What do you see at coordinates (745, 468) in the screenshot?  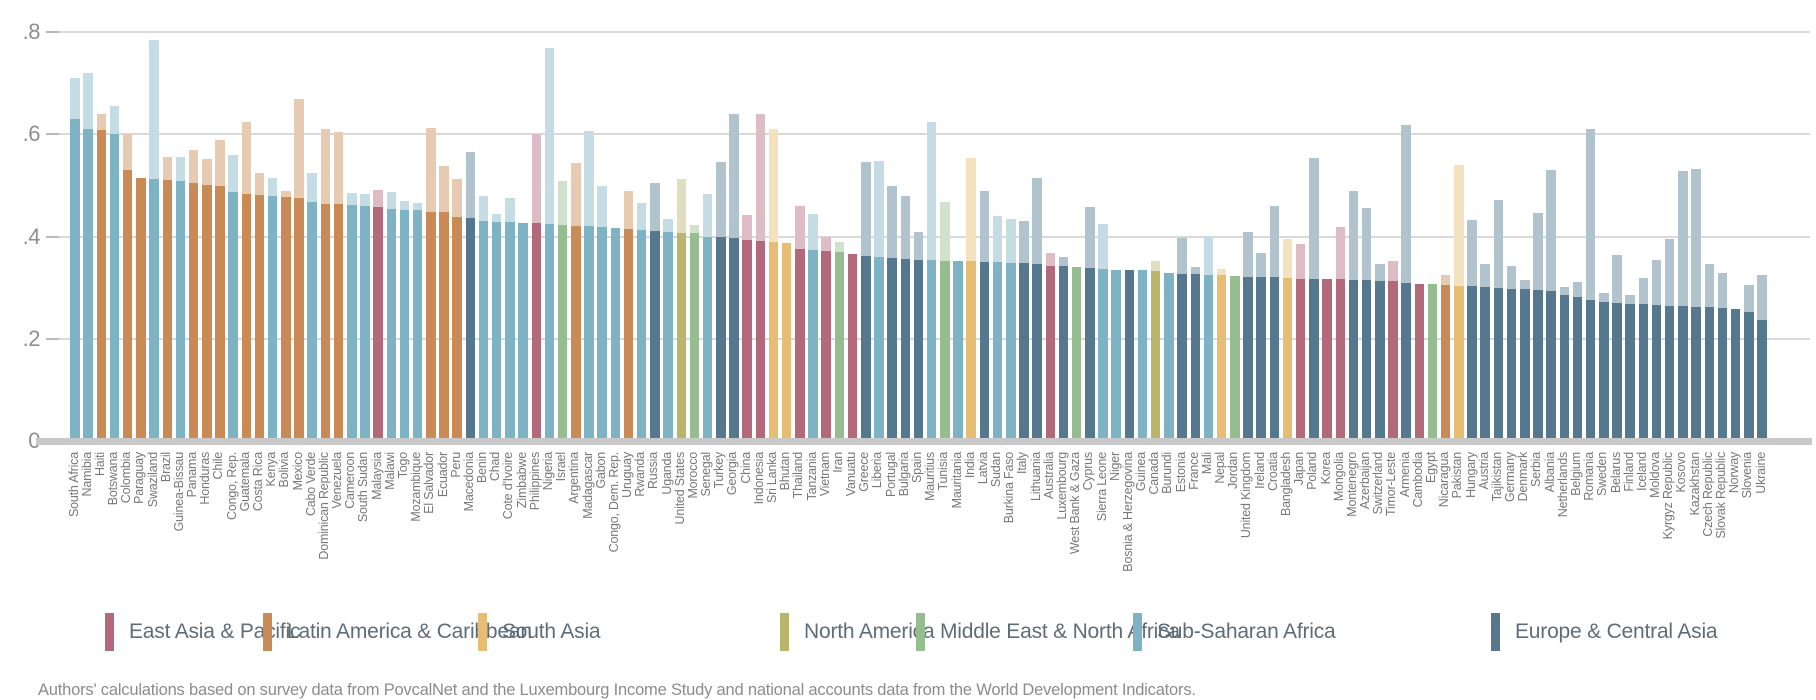 I see `x-tick-label-china: China` at bounding box center [745, 468].